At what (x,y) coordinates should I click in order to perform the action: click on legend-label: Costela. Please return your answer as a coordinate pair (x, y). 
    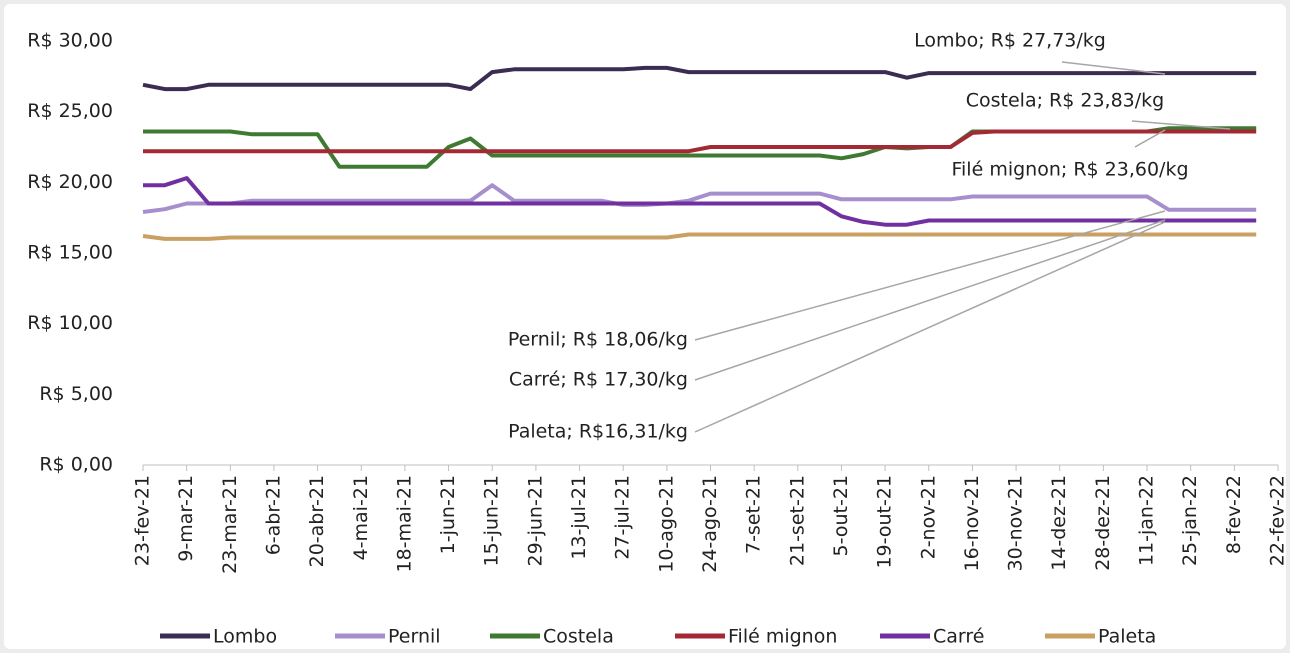
    Looking at the image, I should click on (578, 637).